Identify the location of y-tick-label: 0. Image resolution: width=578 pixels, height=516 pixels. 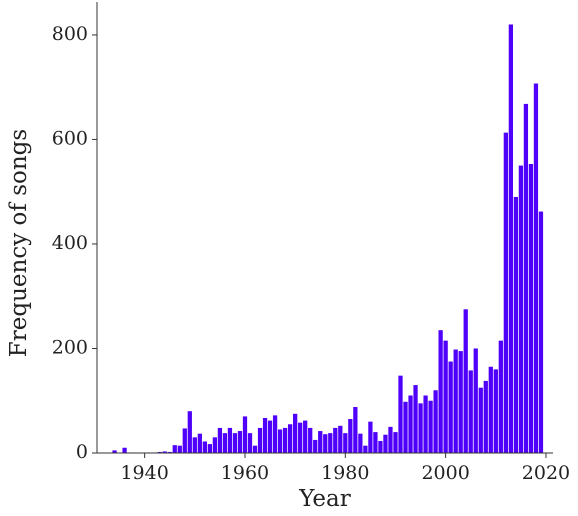
(82, 452).